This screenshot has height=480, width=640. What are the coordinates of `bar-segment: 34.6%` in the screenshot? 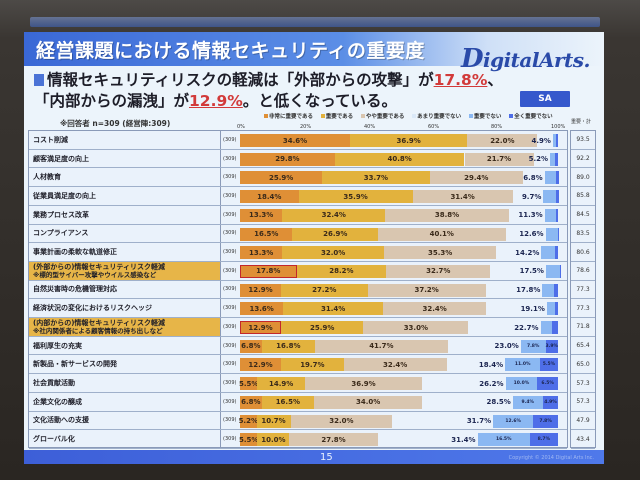 It's located at (295, 140).